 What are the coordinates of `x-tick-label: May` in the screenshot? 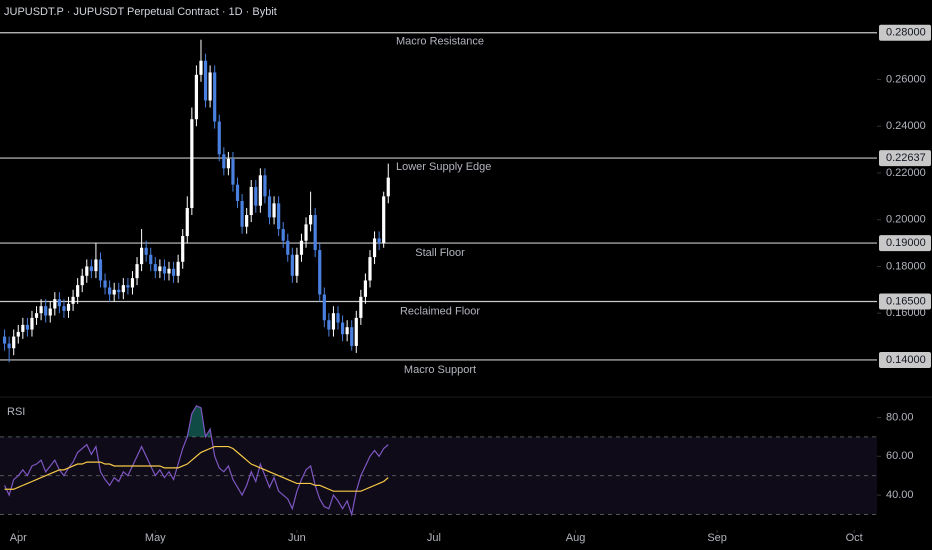 It's located at (155, 538).